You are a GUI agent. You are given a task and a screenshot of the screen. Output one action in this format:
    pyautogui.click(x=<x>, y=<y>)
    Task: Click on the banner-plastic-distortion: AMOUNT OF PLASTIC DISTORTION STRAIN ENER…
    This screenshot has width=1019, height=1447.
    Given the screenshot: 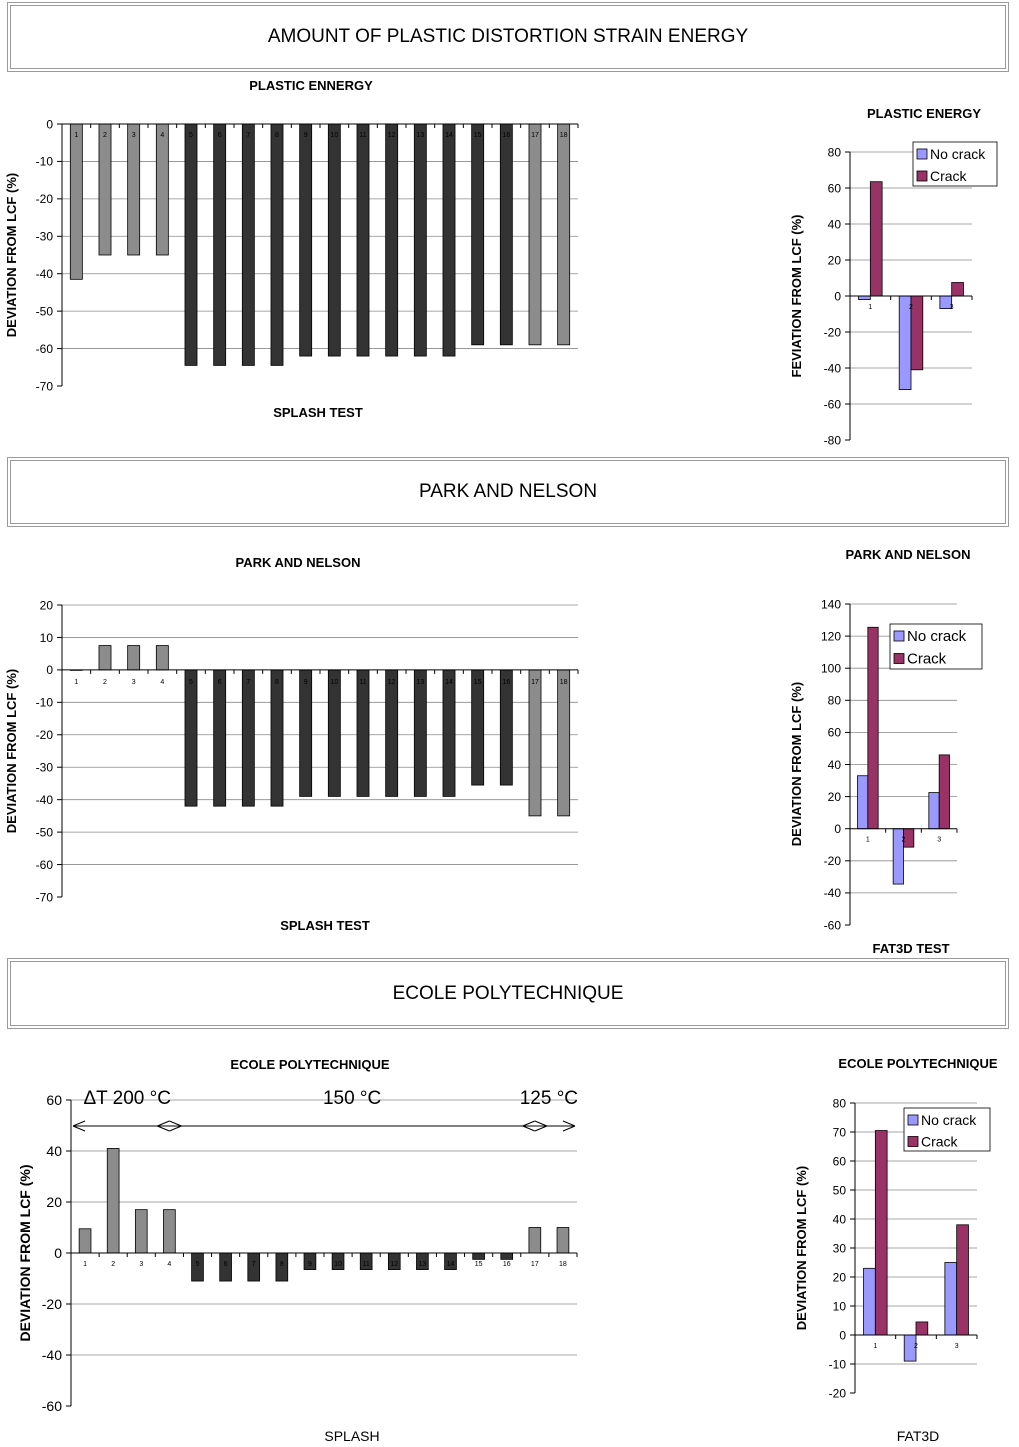 What is the action you would take?
    pyautogui.click(x=508, y=37)
    